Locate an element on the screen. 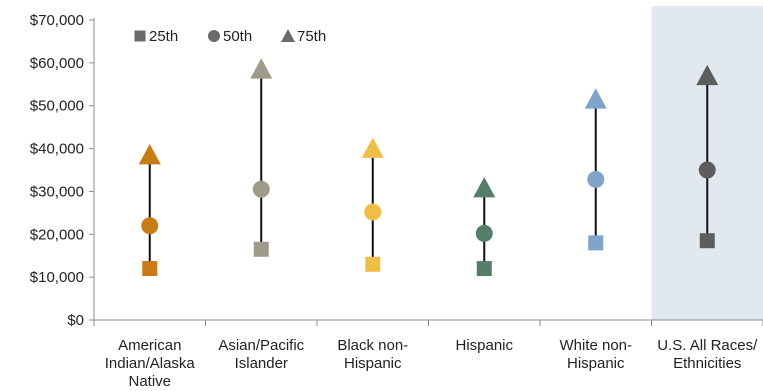 This screenshot has height=391, width=763. legend: 25th 50th 75th is located at coordinates (230, 36).